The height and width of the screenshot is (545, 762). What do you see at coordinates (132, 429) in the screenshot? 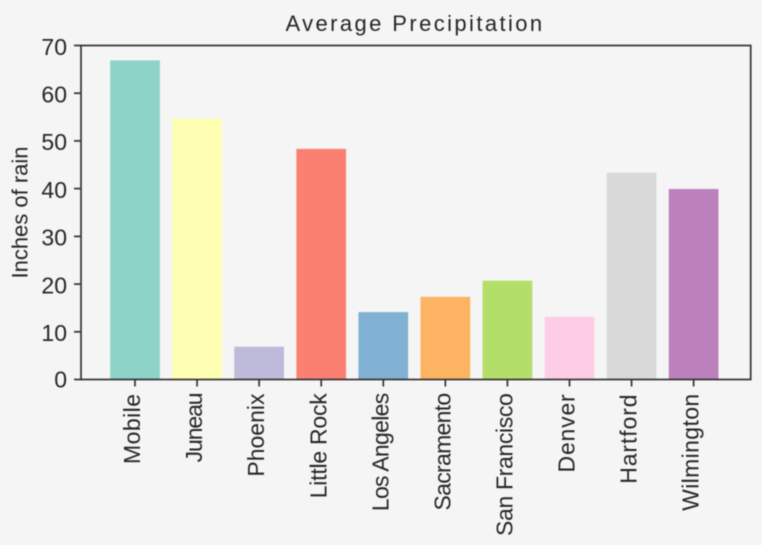
I see `svg-text: Mobile` at bounding box center [132, 429].